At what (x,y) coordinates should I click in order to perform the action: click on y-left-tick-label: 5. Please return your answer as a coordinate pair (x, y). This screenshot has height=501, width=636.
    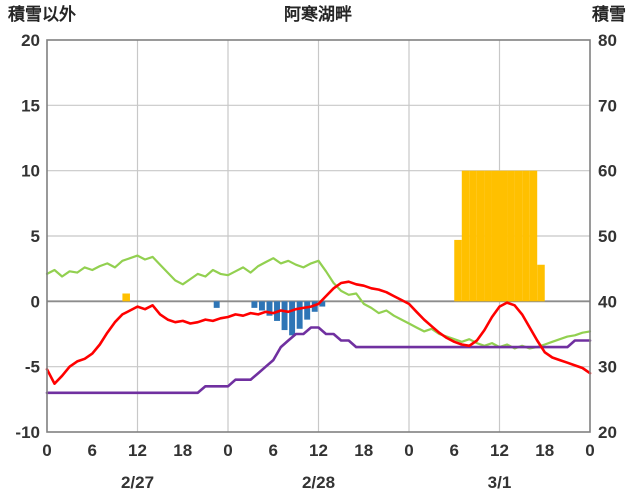
    Looking at the image, I should click on (35, 236).